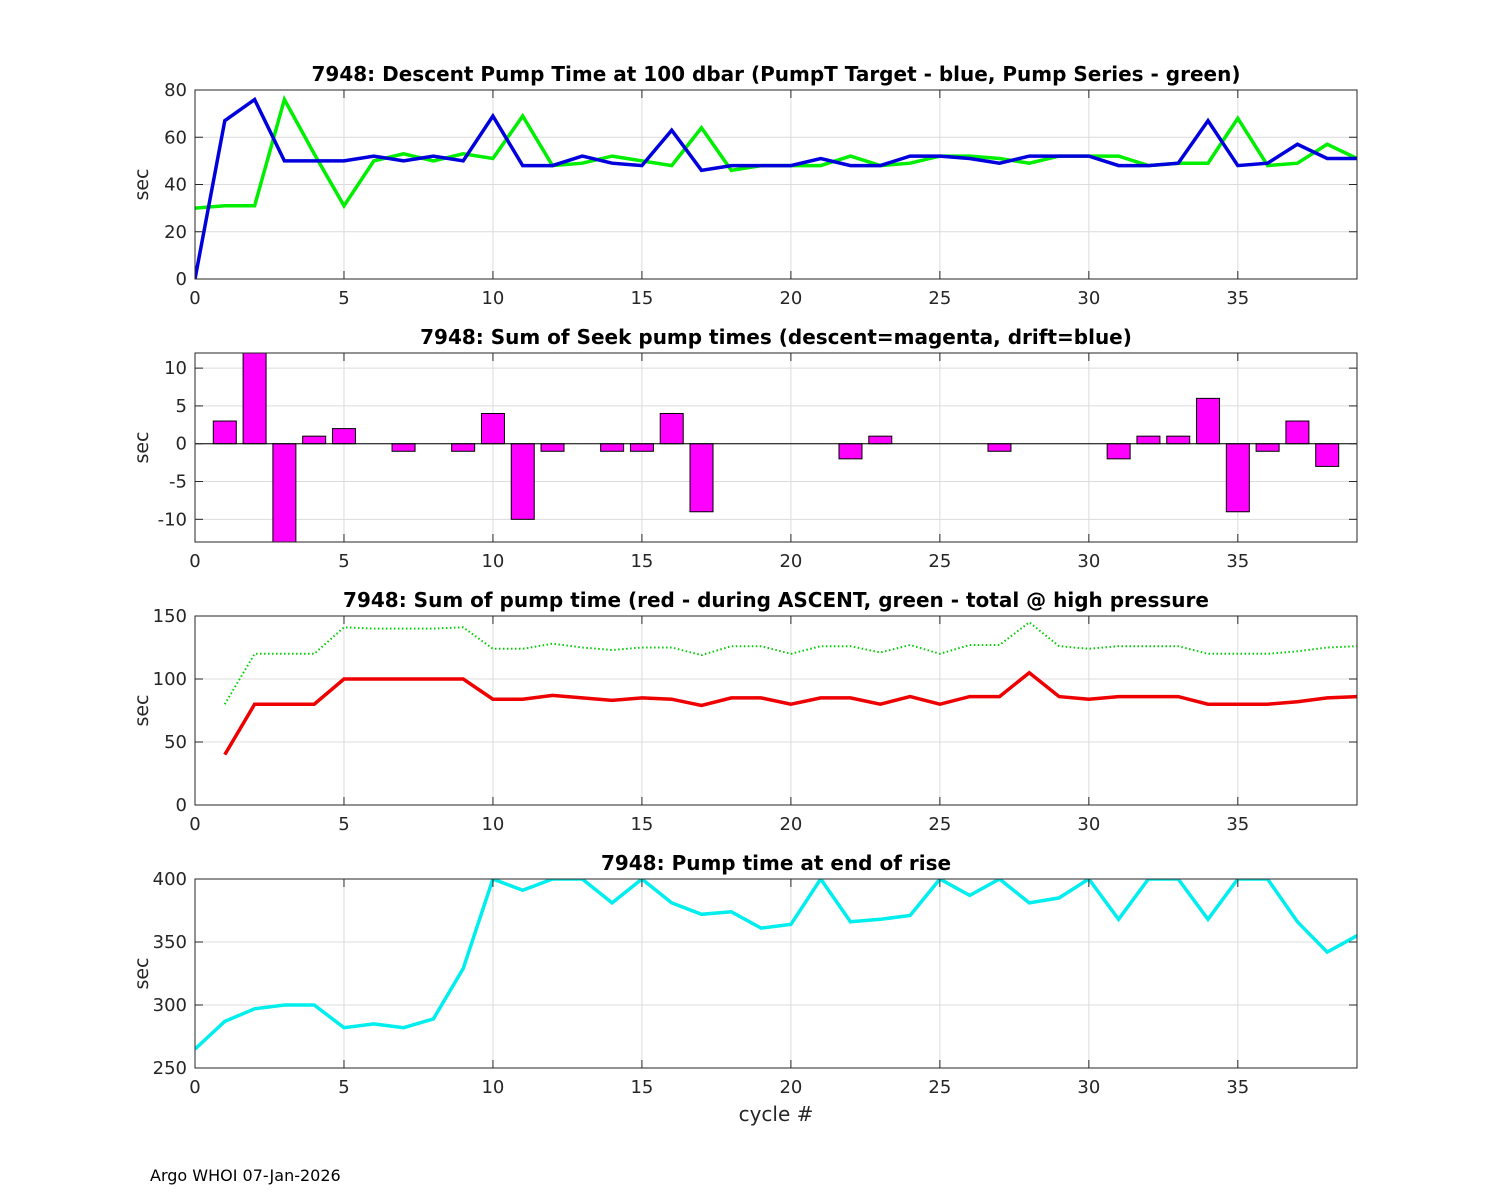 The image size is (1500, 1200). What do you see at coordinates (172, 519) in the screenshot?
I see `y-tick-label: -10` at bounding box center [172, 519].